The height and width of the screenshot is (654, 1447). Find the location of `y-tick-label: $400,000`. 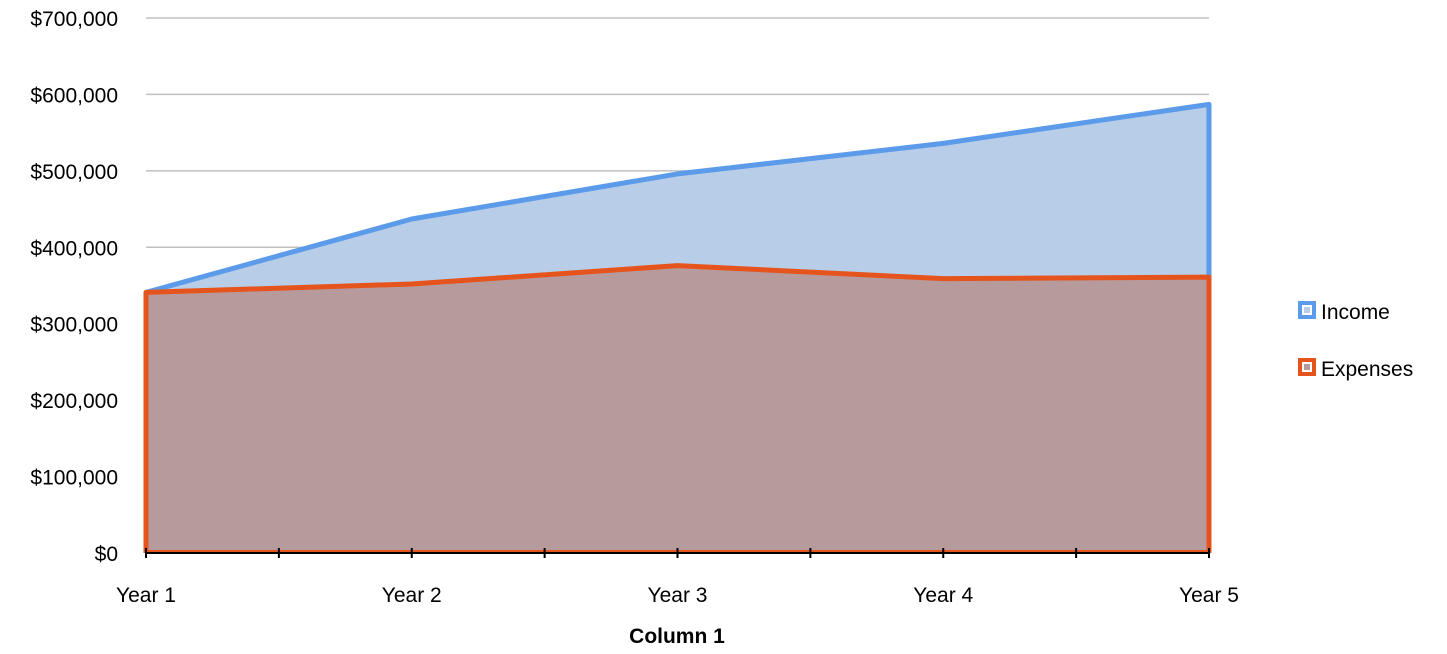

y-tick-label: $400,000 is located at coordinates (74, 248).